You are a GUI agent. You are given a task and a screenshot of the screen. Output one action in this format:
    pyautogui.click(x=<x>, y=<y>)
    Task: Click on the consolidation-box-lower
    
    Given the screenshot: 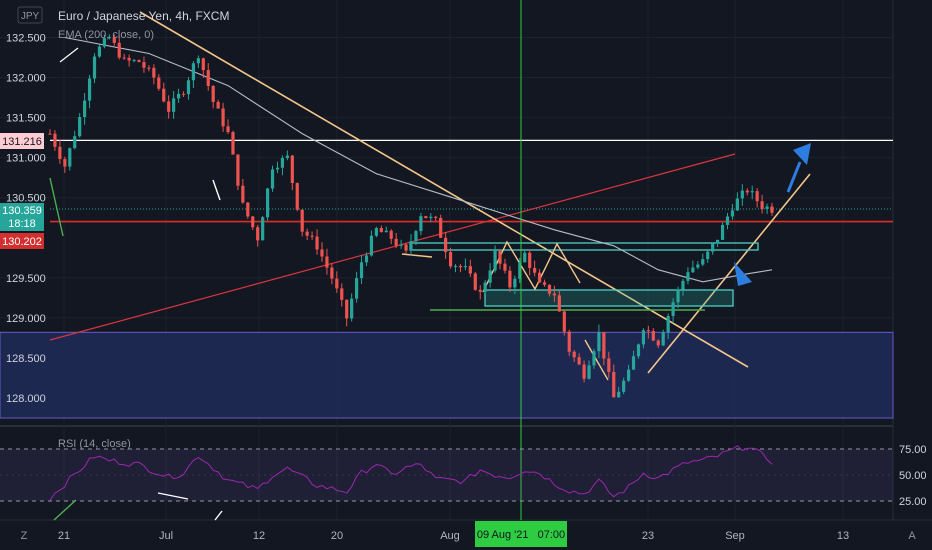 What is the action you would take?
    pyautogui.click(x=609, y=298)
    